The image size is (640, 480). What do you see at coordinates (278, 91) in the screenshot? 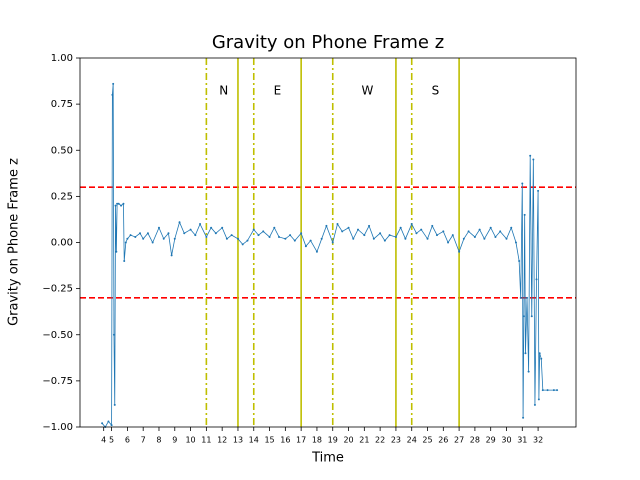
I see `region-label: E` at bounding box center [278, 91].